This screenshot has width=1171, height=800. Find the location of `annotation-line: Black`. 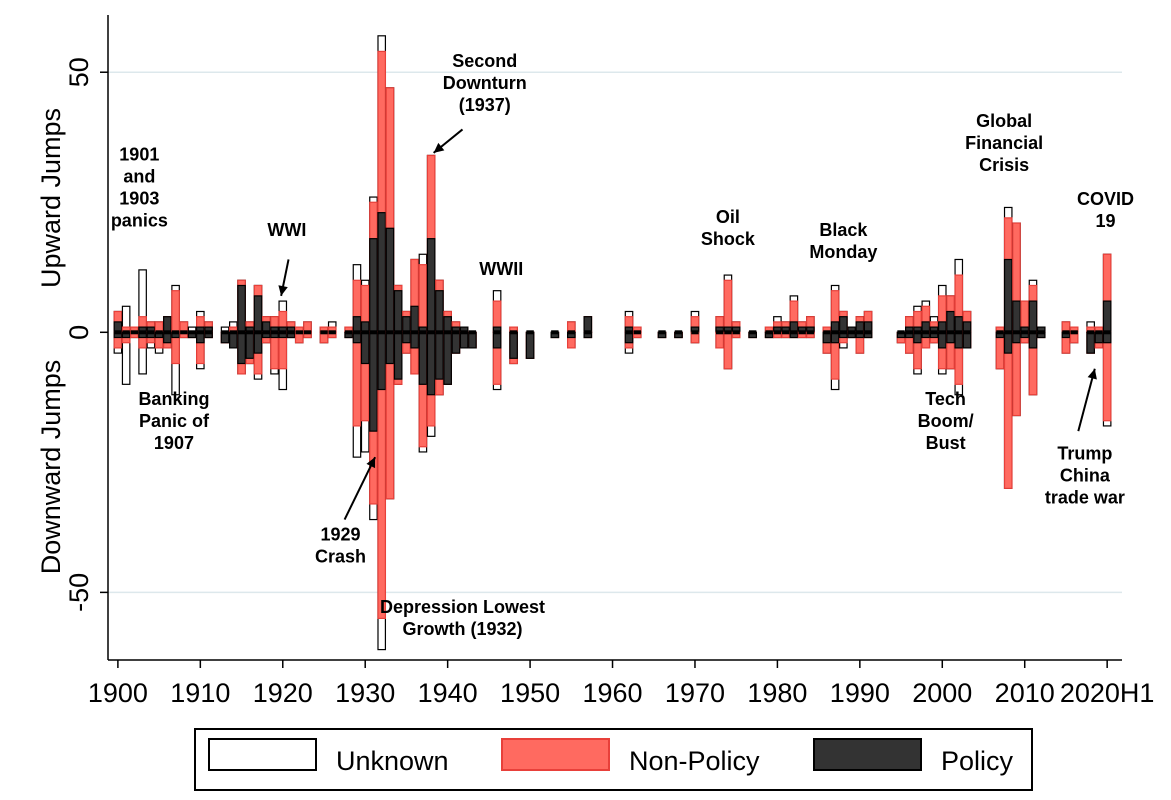

annotation-line: Black is located at coordinates (843, 230).